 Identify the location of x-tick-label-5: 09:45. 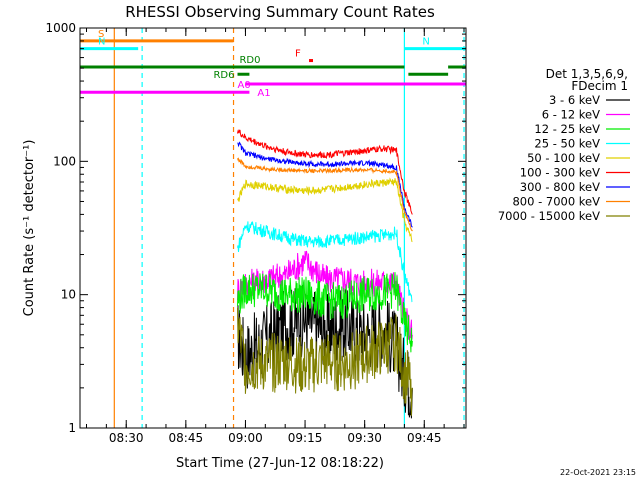
(424, 438).